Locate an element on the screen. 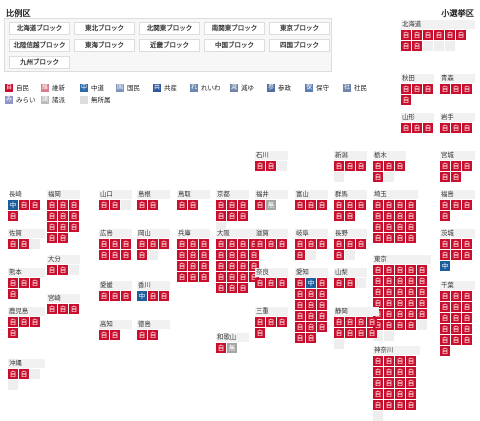 The width and height of the screenshot is (480, 421). prefecture-広島: 広島自自自自自自 is located at coordinates (115, 244).